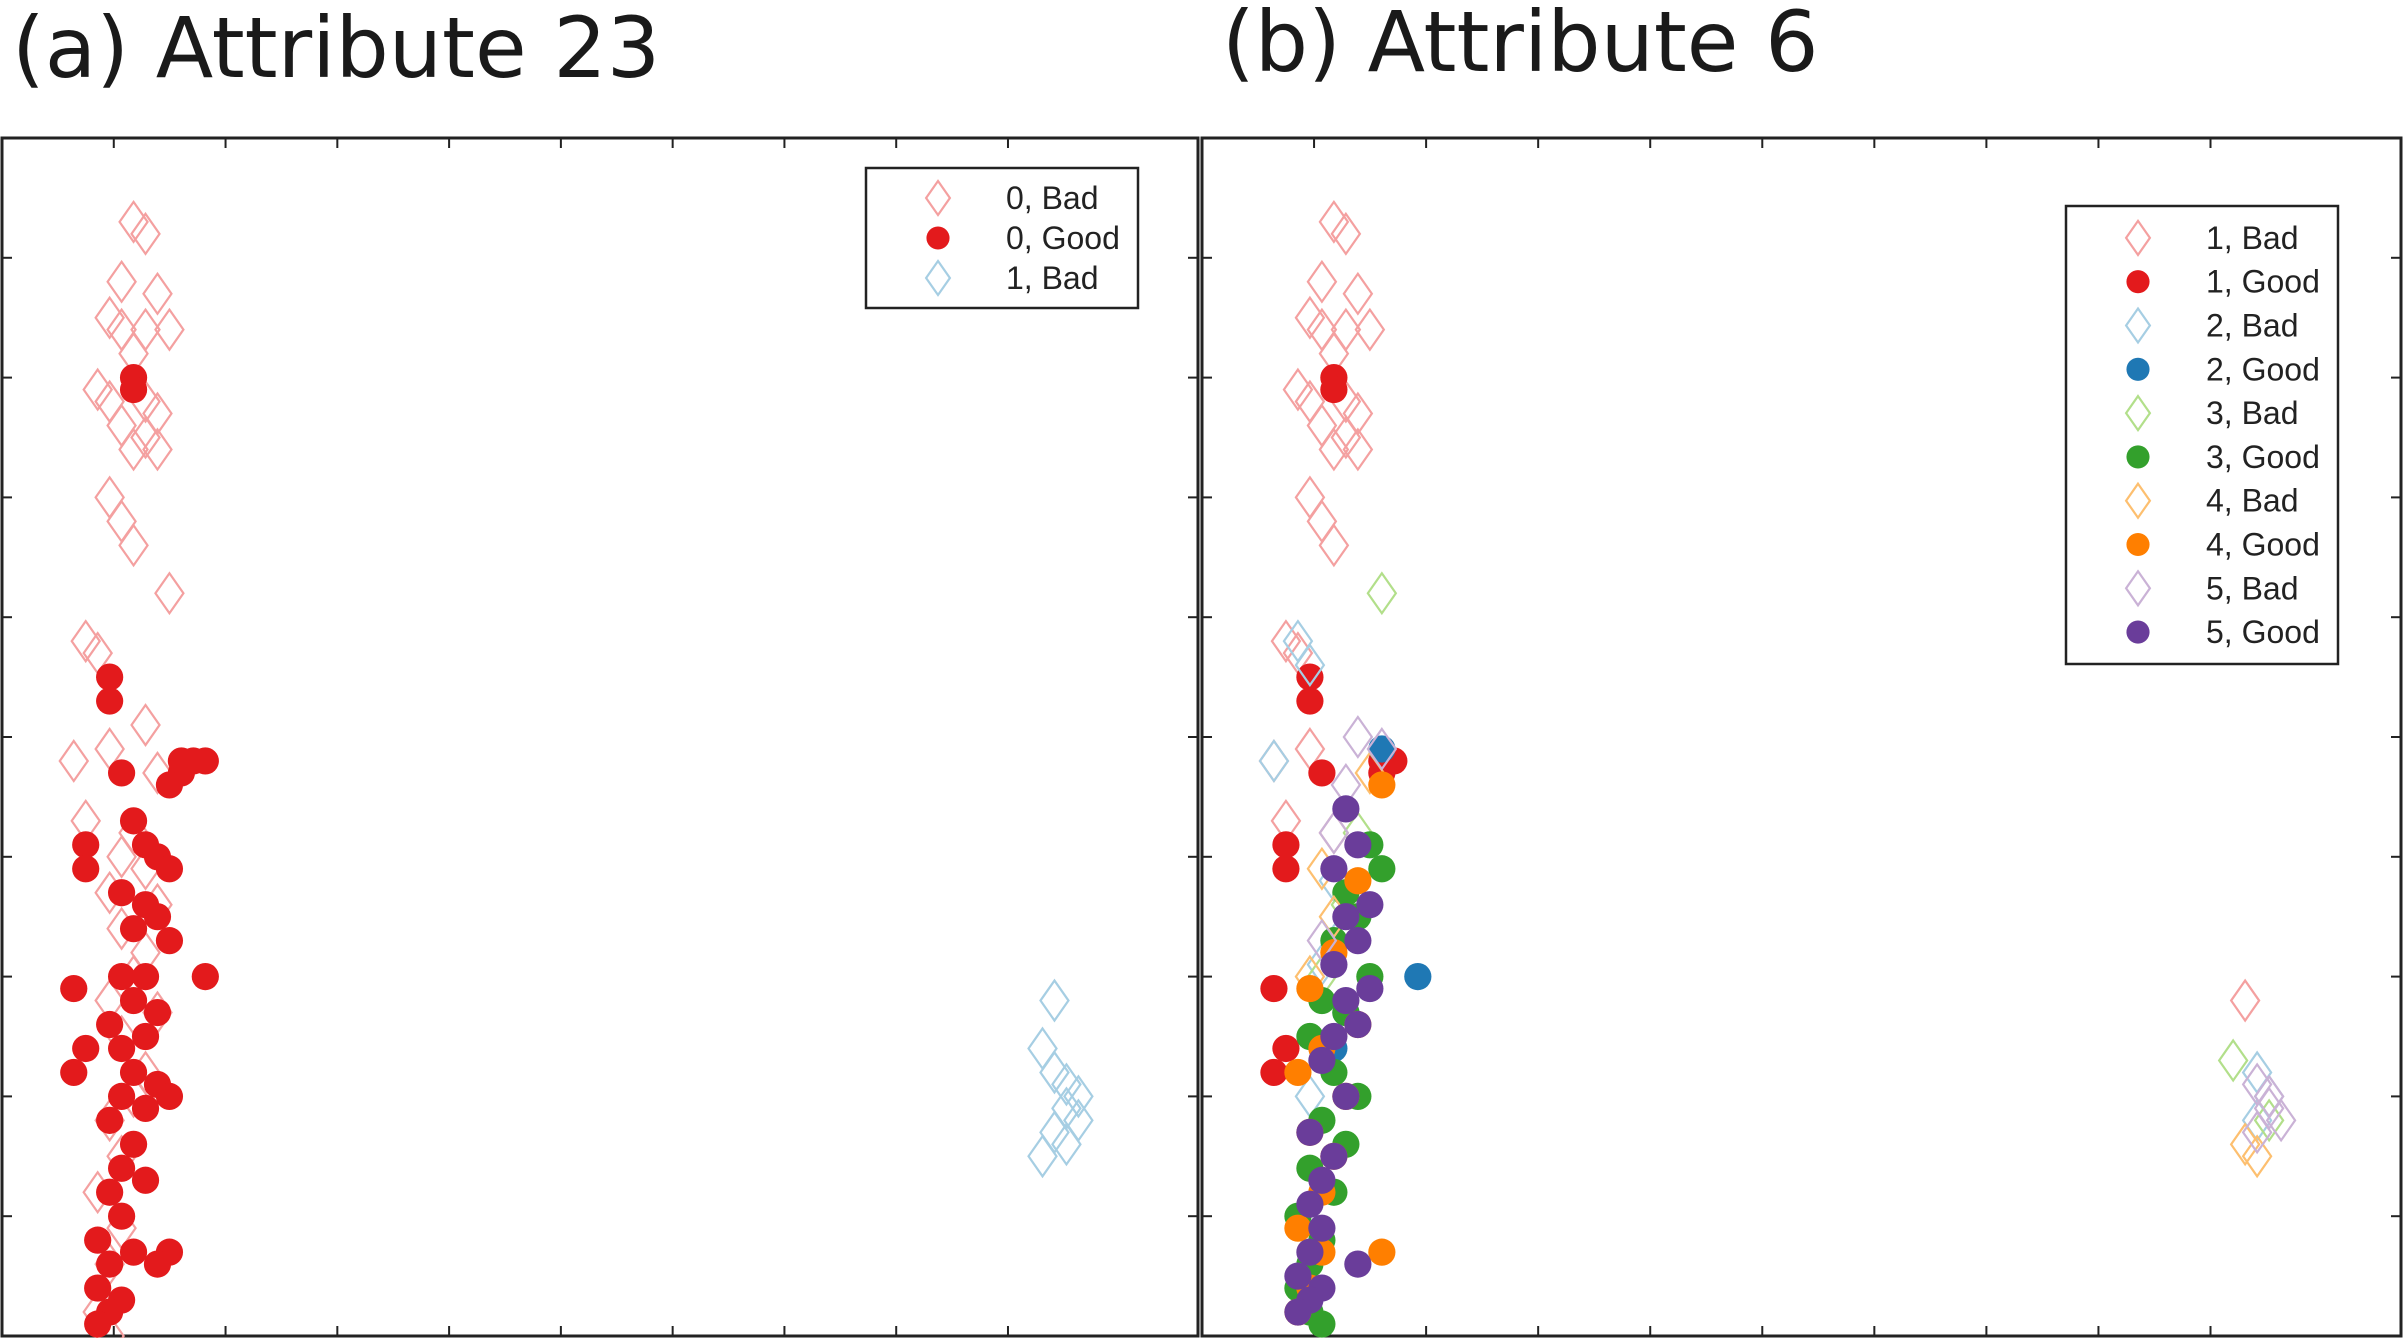 The width and height of the screenshot is (2403, 1338). Describe the element at coordinates (1052, 198) in the screenshot. I see `legend-label: 0, Bad` at that location.